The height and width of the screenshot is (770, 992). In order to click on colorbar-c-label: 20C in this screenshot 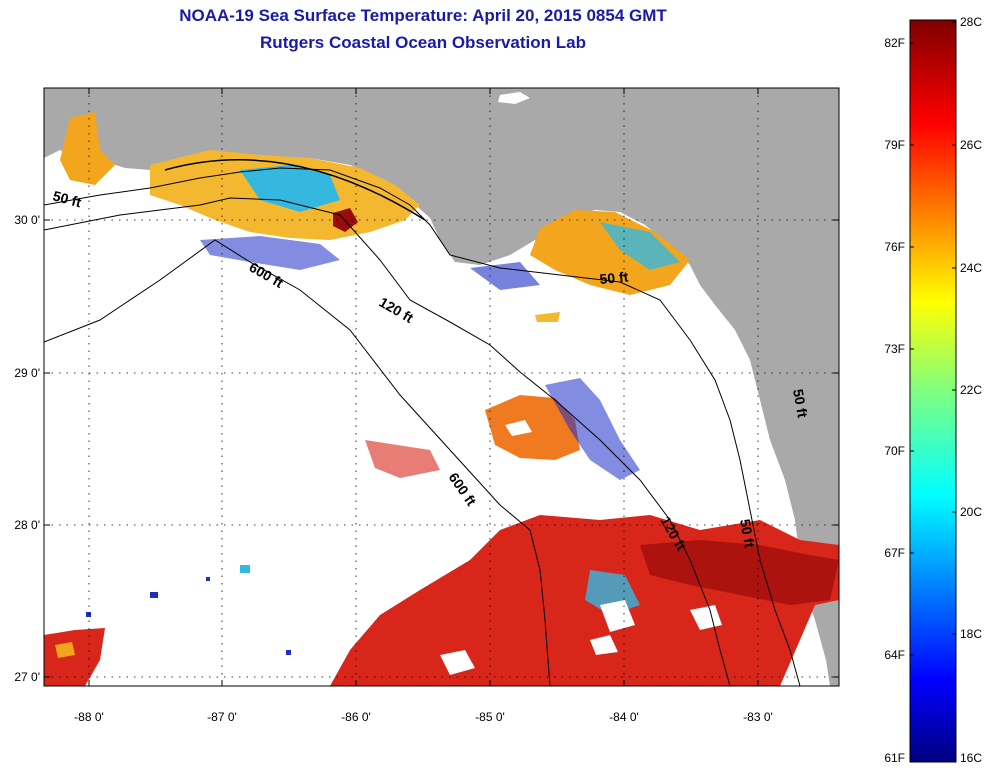, I will do `click(971, 512)`.